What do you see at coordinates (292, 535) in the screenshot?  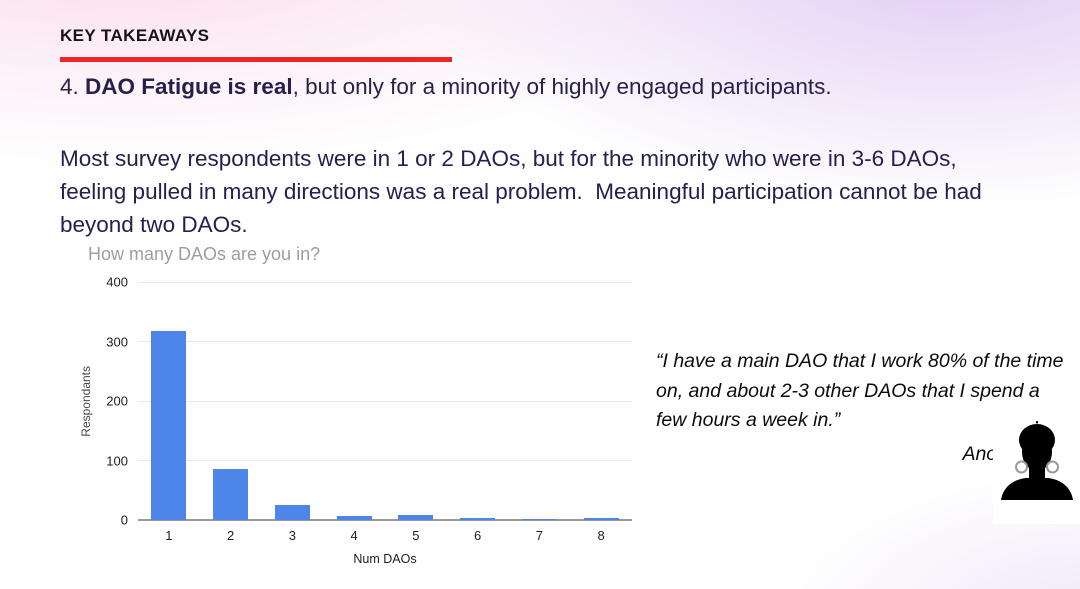 I see `x-tick-label: 3` at bounding box center [292, 535].